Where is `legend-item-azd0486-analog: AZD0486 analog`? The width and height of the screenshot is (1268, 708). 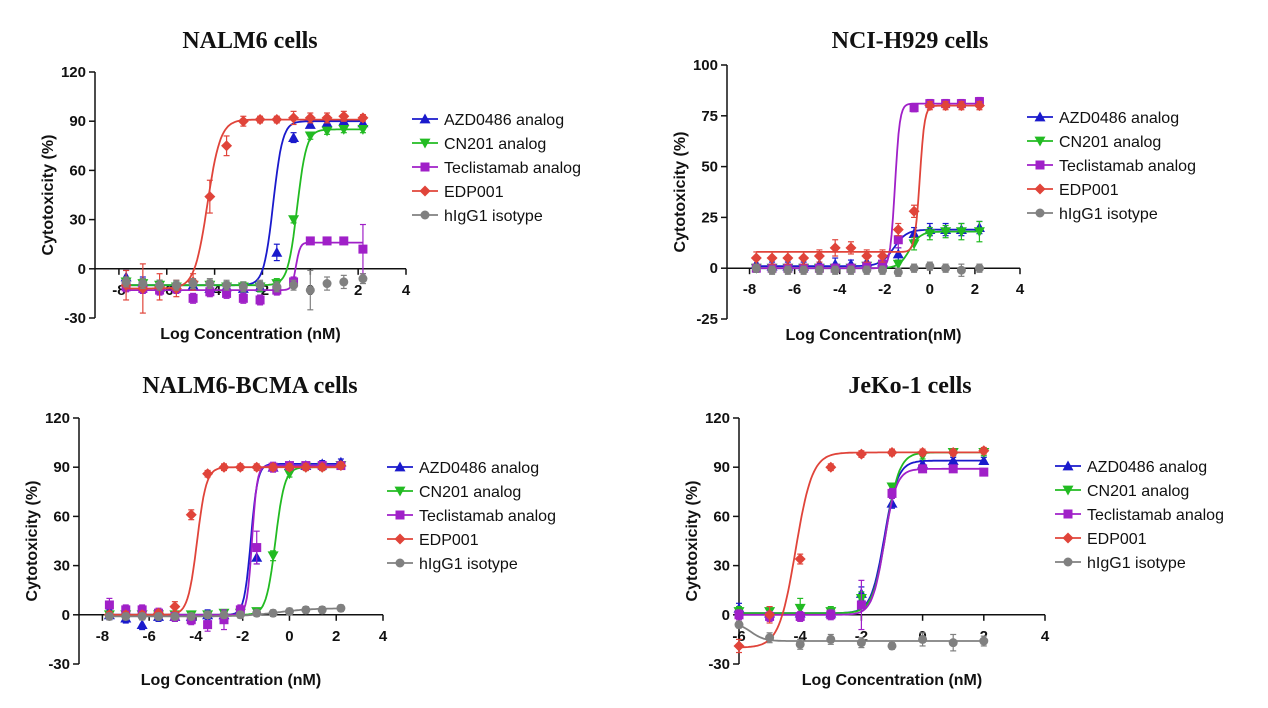
legend-item-azd0486-analog: AZD0486 analog is located at coordinates (463, 468).